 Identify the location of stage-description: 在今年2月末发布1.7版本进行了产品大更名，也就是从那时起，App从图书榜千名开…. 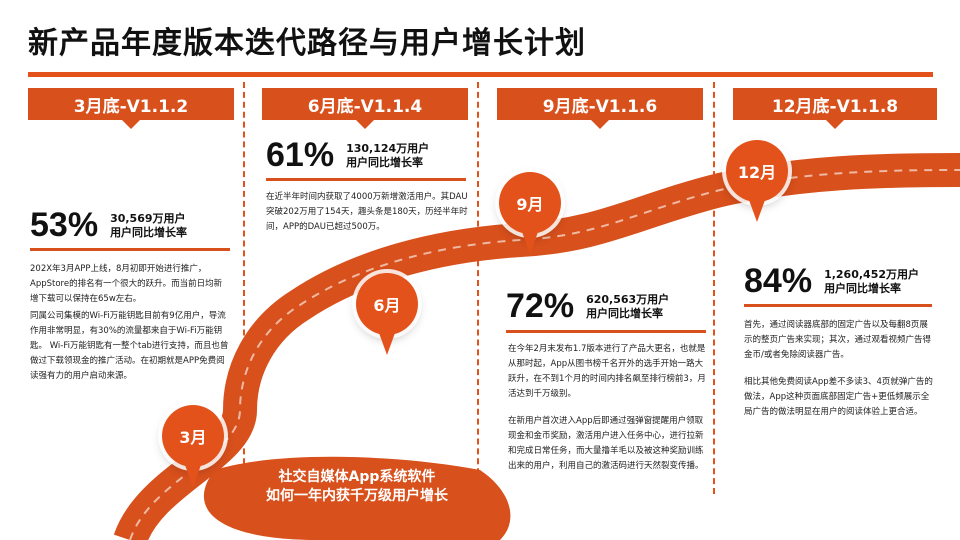
(607, 408).